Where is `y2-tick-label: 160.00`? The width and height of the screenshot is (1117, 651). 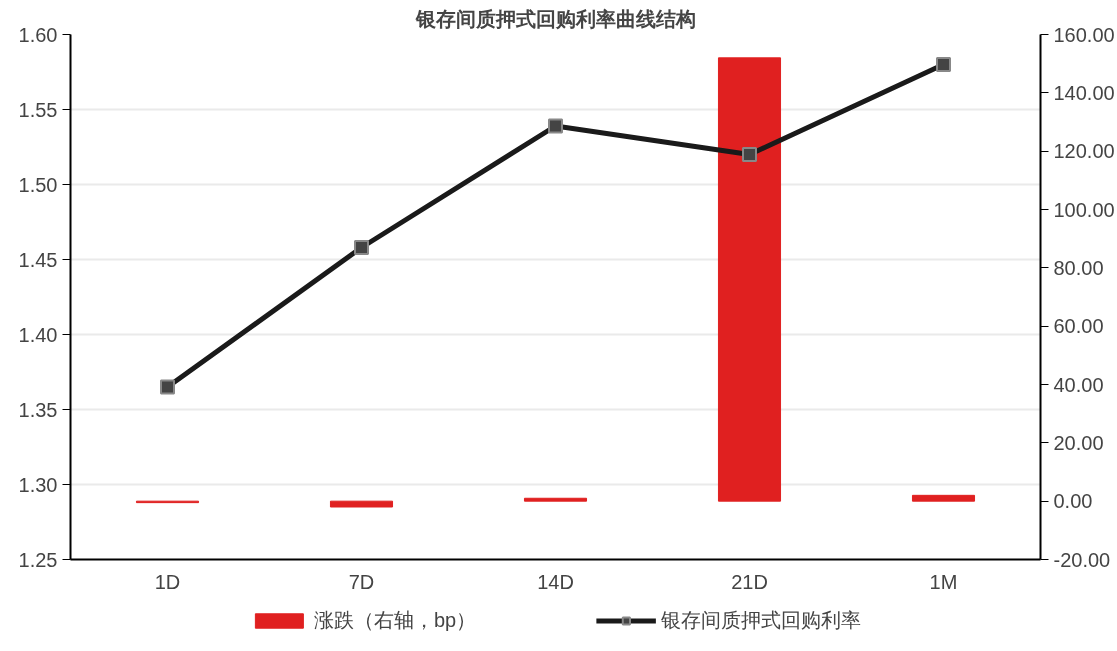
y2-tick-label: 160.00 is located at coordinates (1084, 34).